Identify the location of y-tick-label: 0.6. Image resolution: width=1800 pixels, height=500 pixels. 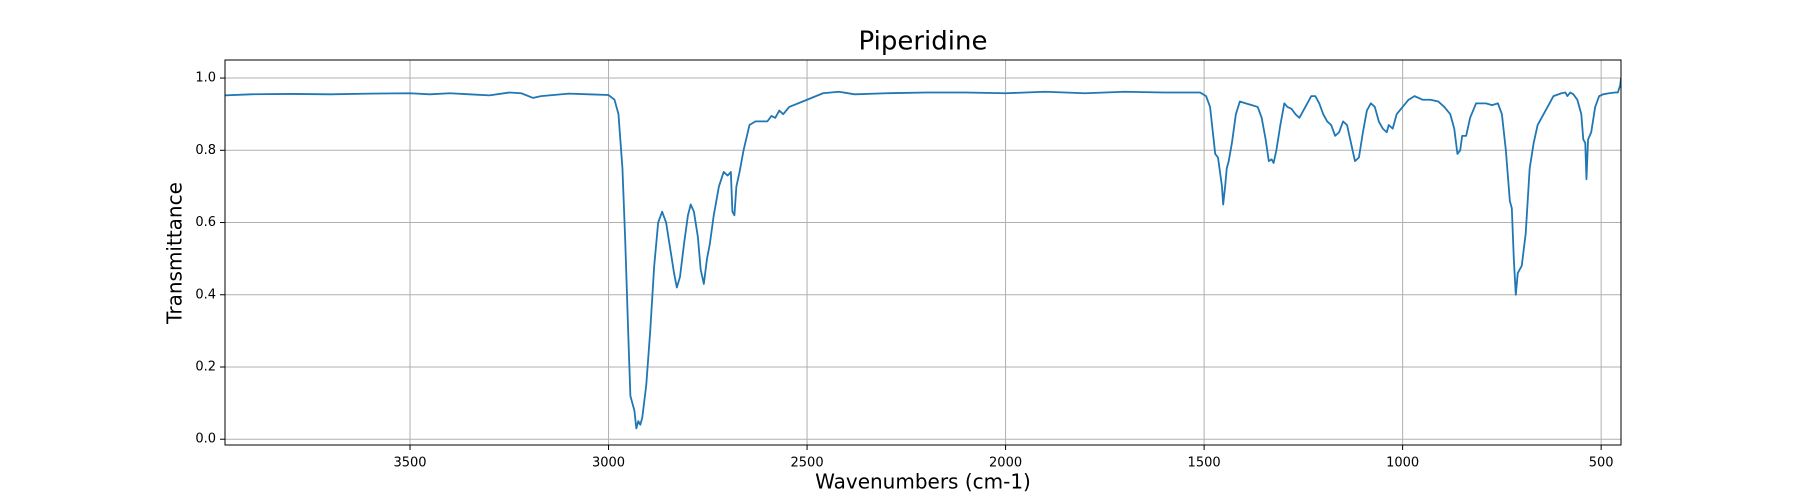
(205, 222).